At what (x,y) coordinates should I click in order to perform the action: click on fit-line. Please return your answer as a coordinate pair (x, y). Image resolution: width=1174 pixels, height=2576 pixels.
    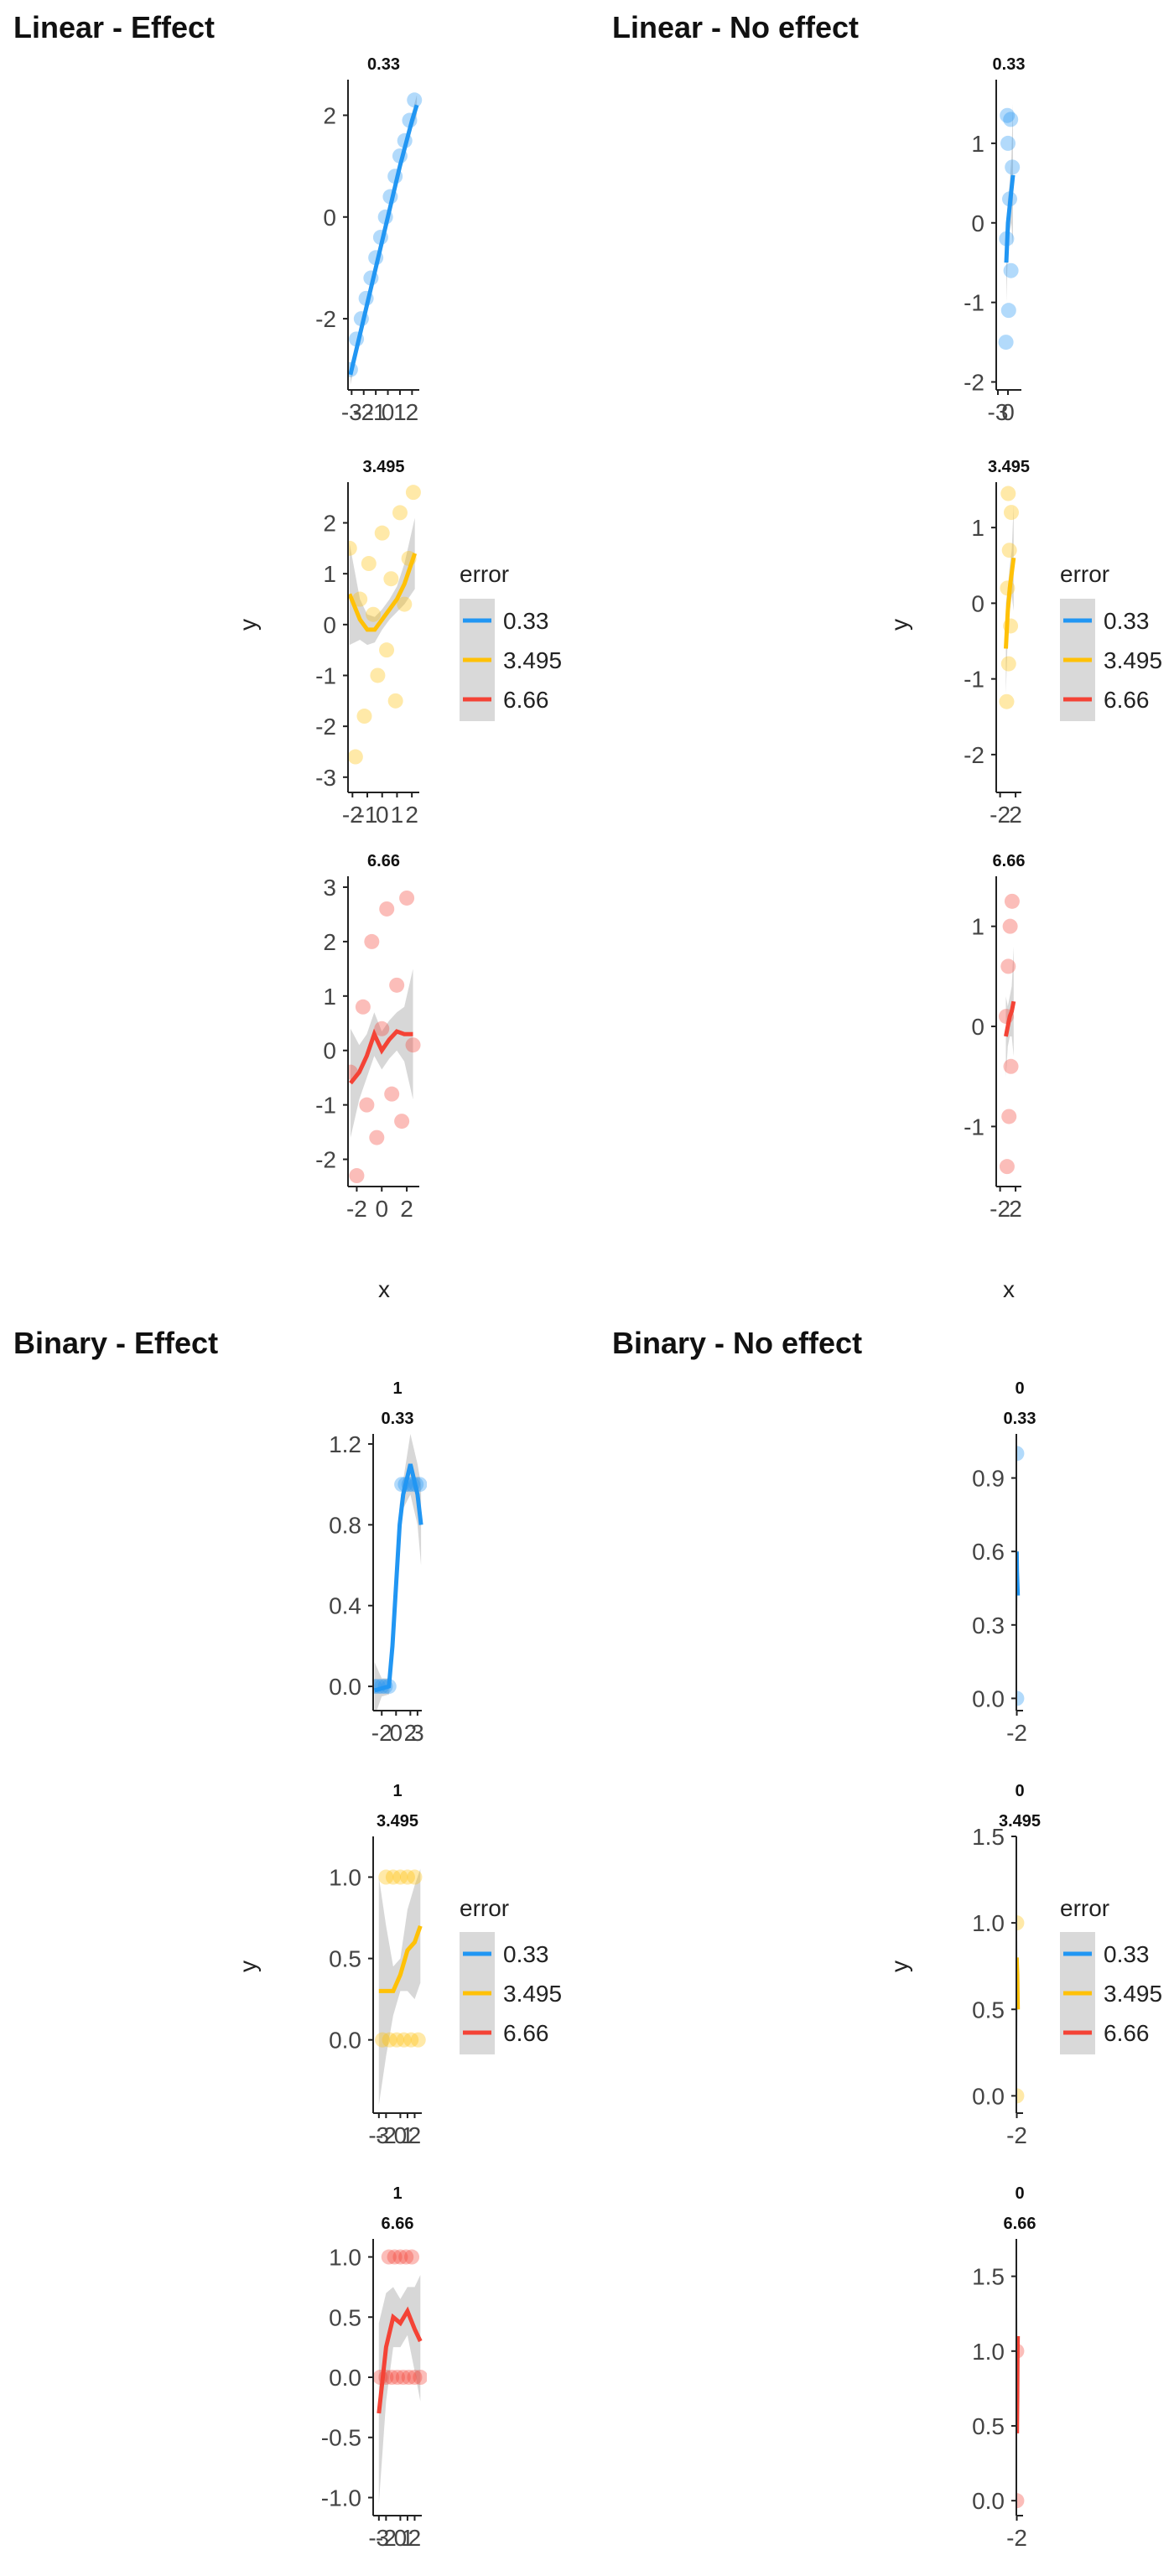
    Looking at the image, I should click on (400, 2360).